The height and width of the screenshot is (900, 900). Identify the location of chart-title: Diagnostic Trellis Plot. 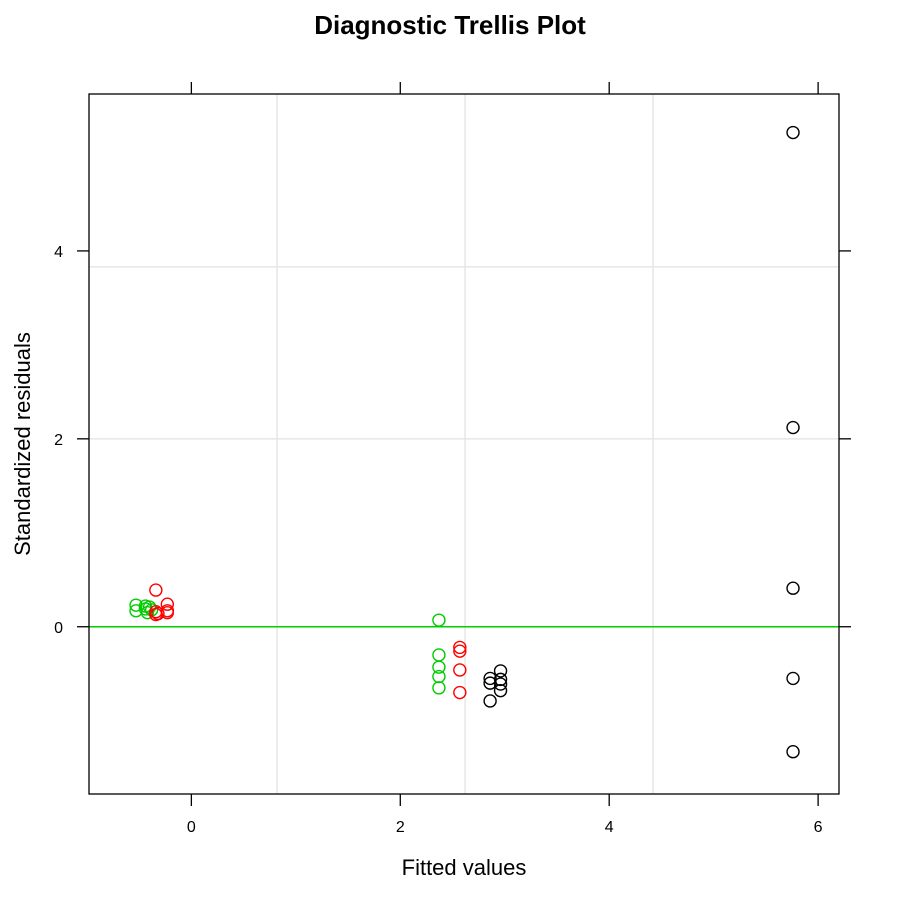
(450, 25).